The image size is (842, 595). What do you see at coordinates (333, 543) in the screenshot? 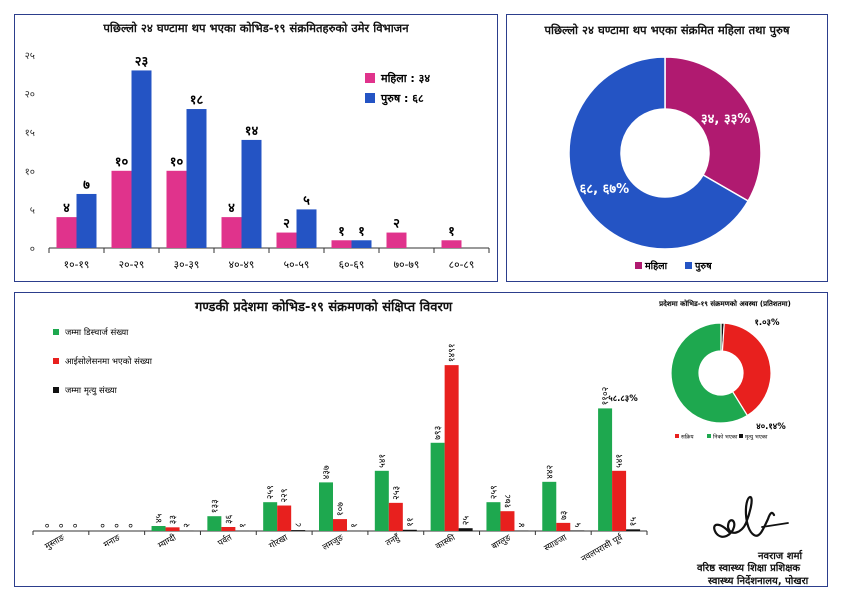
I see `x-tick-label: लमजुङ` at bounding box center [333, 543].